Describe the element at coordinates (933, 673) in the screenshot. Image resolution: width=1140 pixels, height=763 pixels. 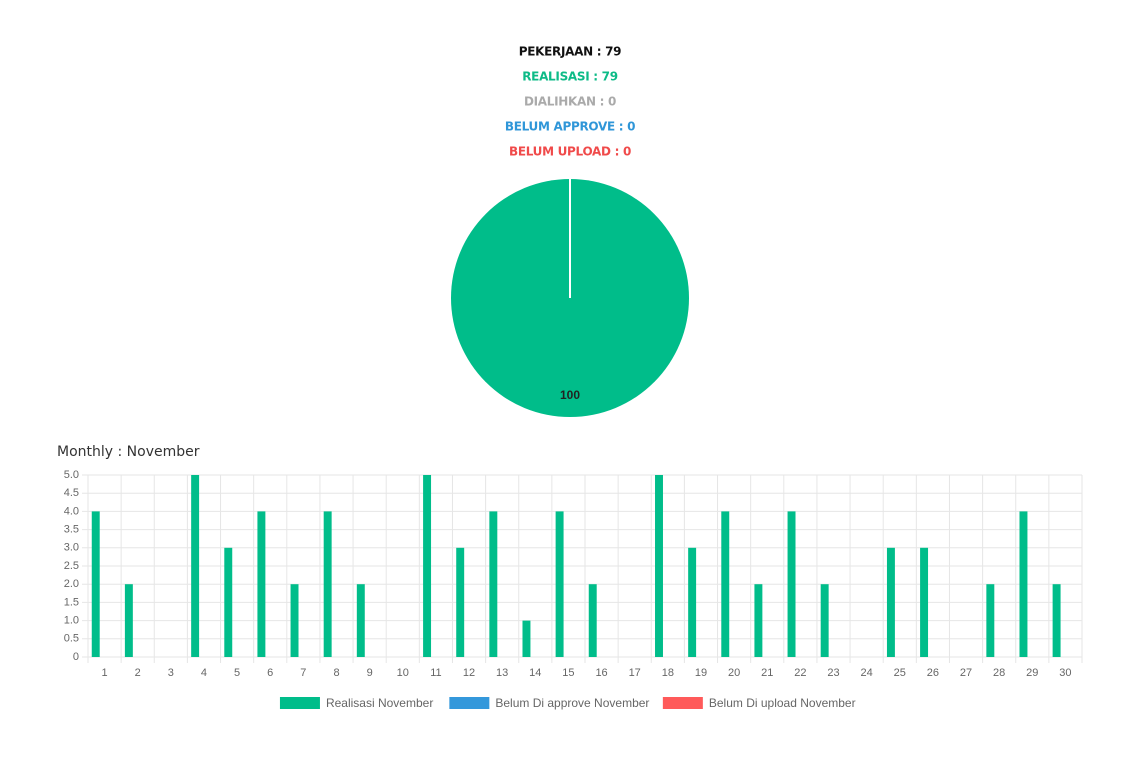
I see `x-tick-label: 26` at that location.